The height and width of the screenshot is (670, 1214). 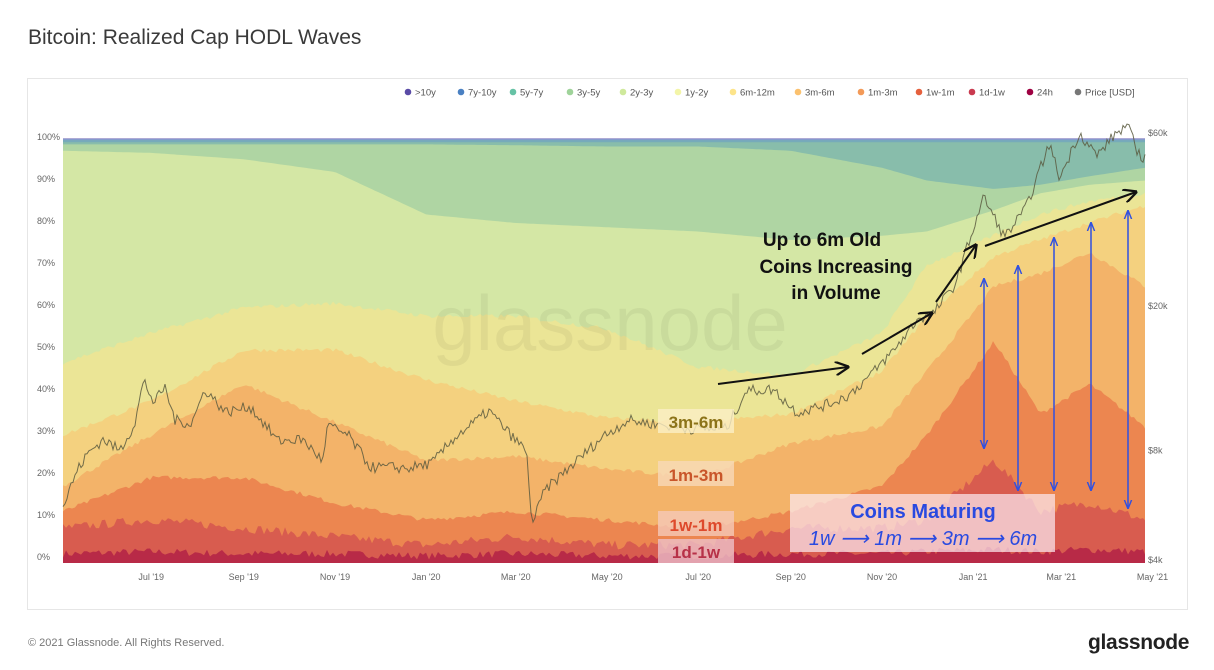 I want to click on legend-item-1m-3m: 1m-3m, so click(x=877, y=93).